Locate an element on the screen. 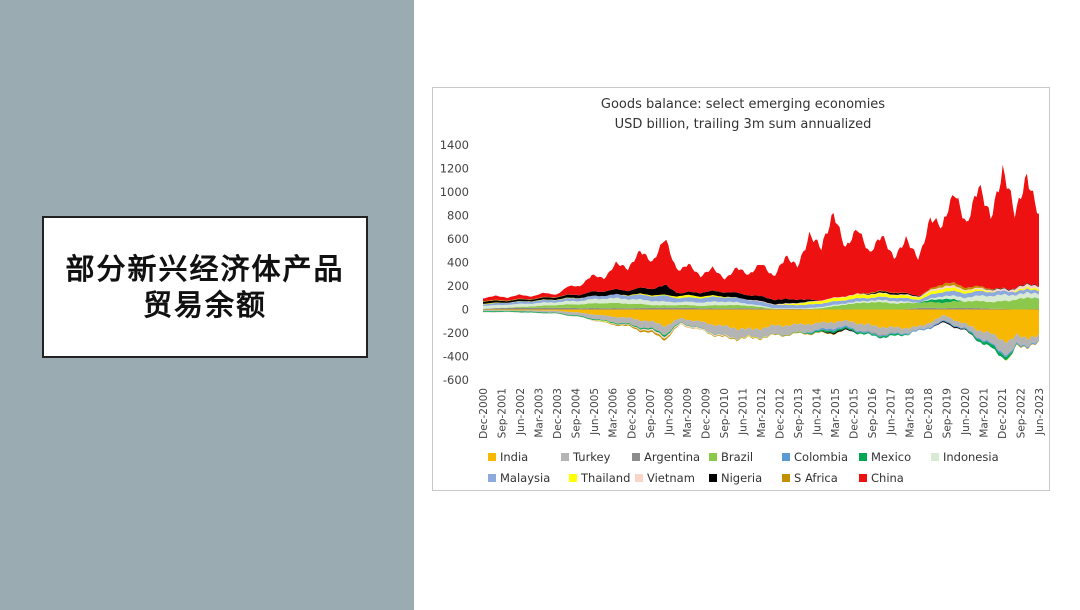  series-area-brazil is located at coordinates (761, 316).